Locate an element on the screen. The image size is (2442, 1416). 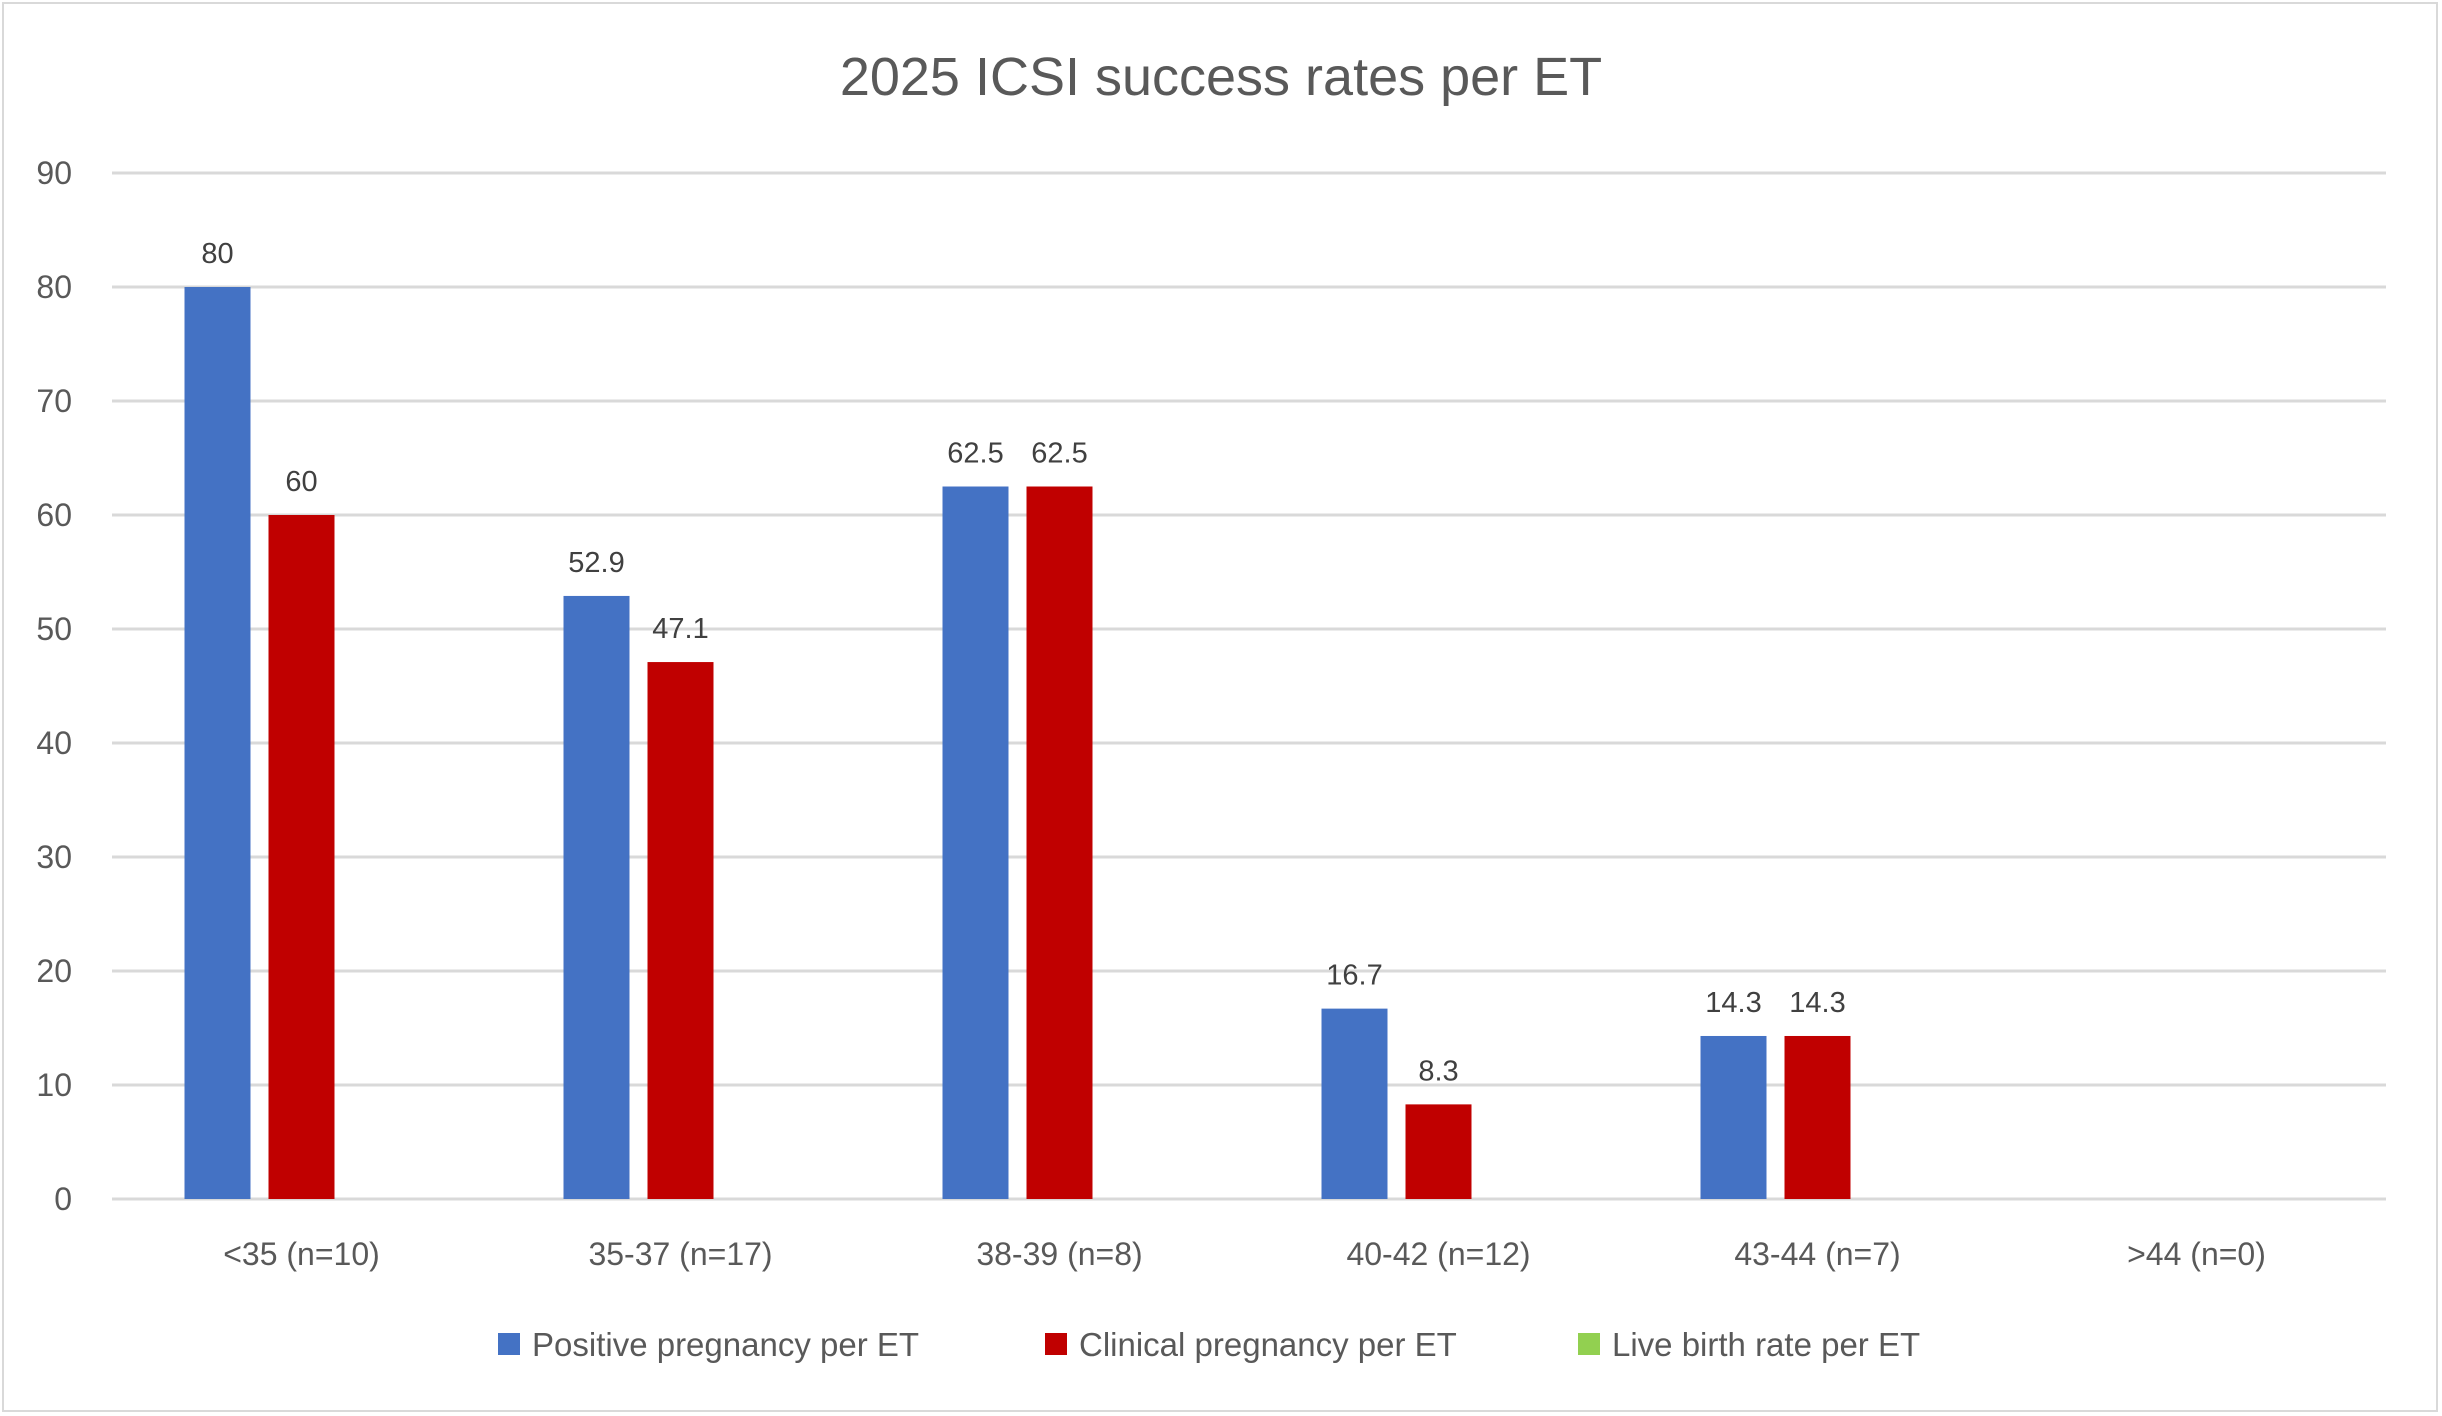
data-label: 80 is located at coordinates (217, 254).